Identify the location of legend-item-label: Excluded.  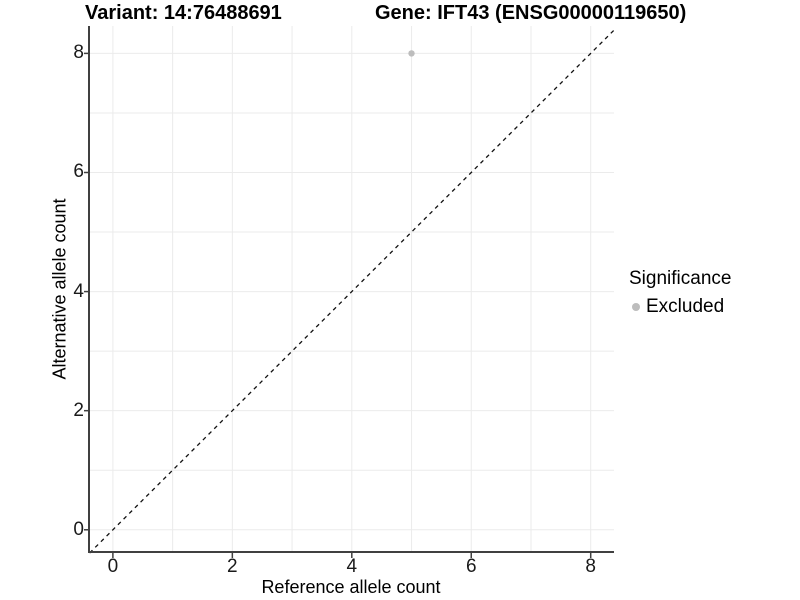
(685, 306).